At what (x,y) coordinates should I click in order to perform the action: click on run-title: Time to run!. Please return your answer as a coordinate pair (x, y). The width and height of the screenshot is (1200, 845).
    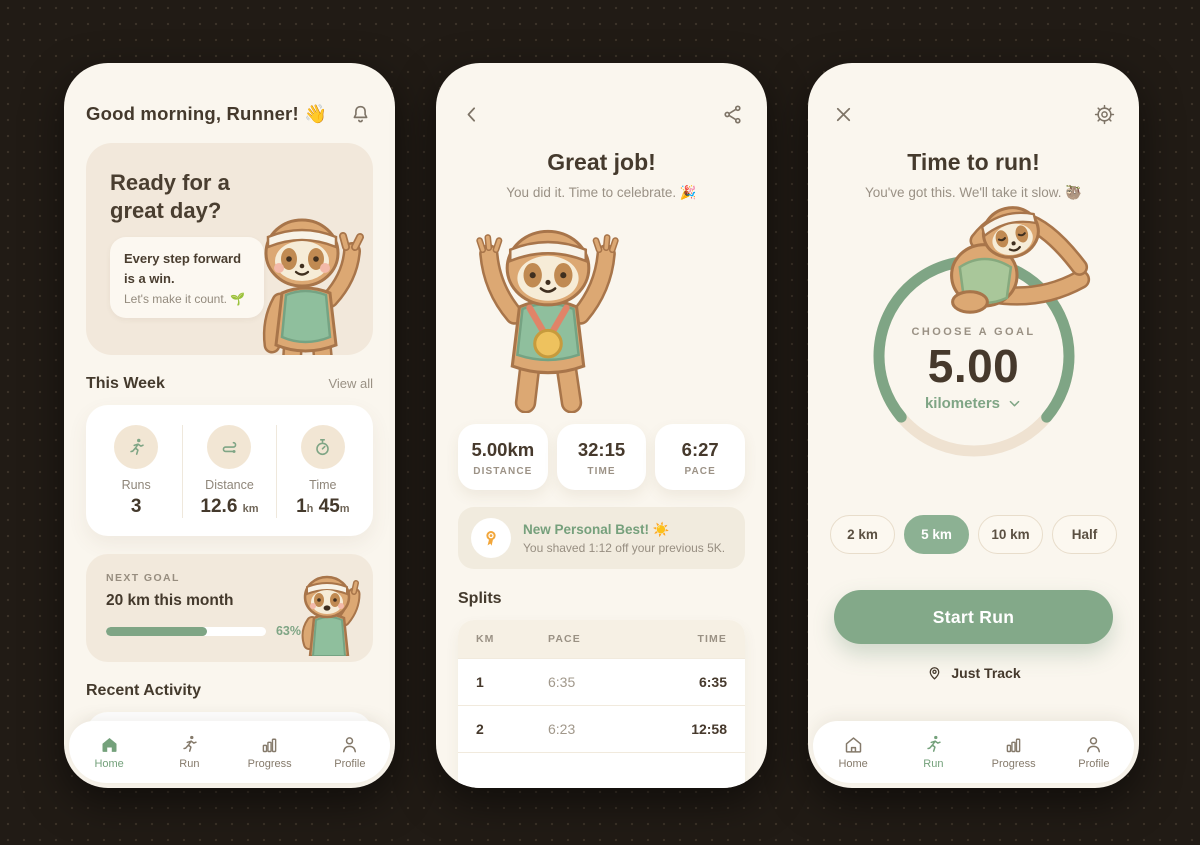
    Looking at the image, I should click on (973, 162).